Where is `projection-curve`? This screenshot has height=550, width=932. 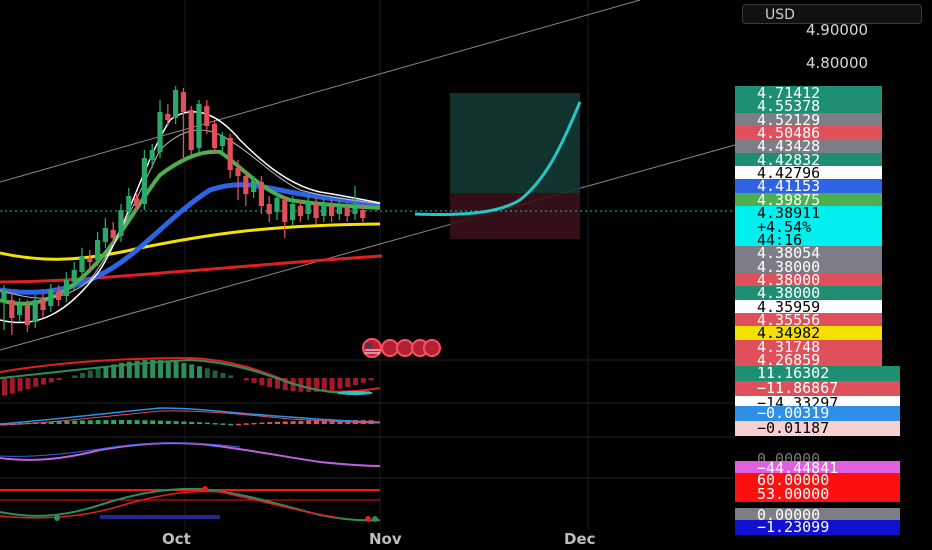 projection-curve is located at coordinates (498, 158).